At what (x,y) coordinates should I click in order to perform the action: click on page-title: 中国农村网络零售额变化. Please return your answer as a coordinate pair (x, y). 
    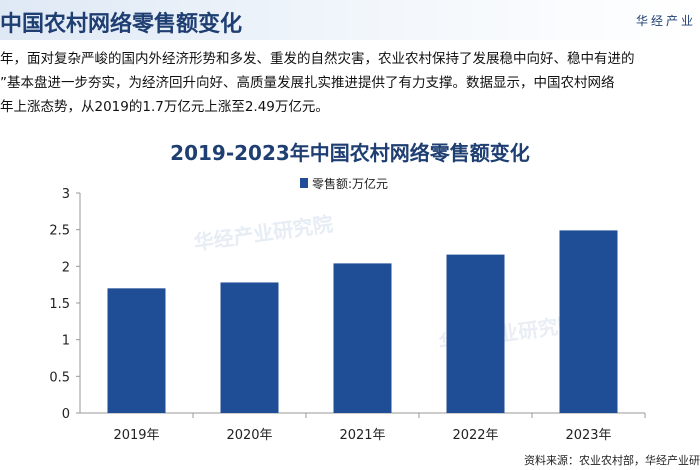
    Looking at the image, I should click on (121, 24).